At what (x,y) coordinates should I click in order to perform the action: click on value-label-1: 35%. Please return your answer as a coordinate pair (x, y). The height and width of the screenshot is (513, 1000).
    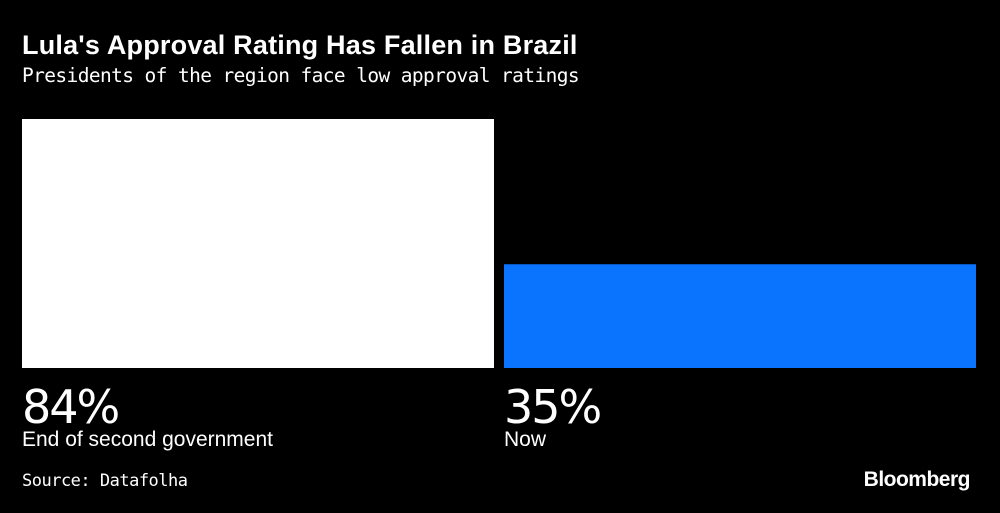
    Looking at the image, I should click on (552, 407).